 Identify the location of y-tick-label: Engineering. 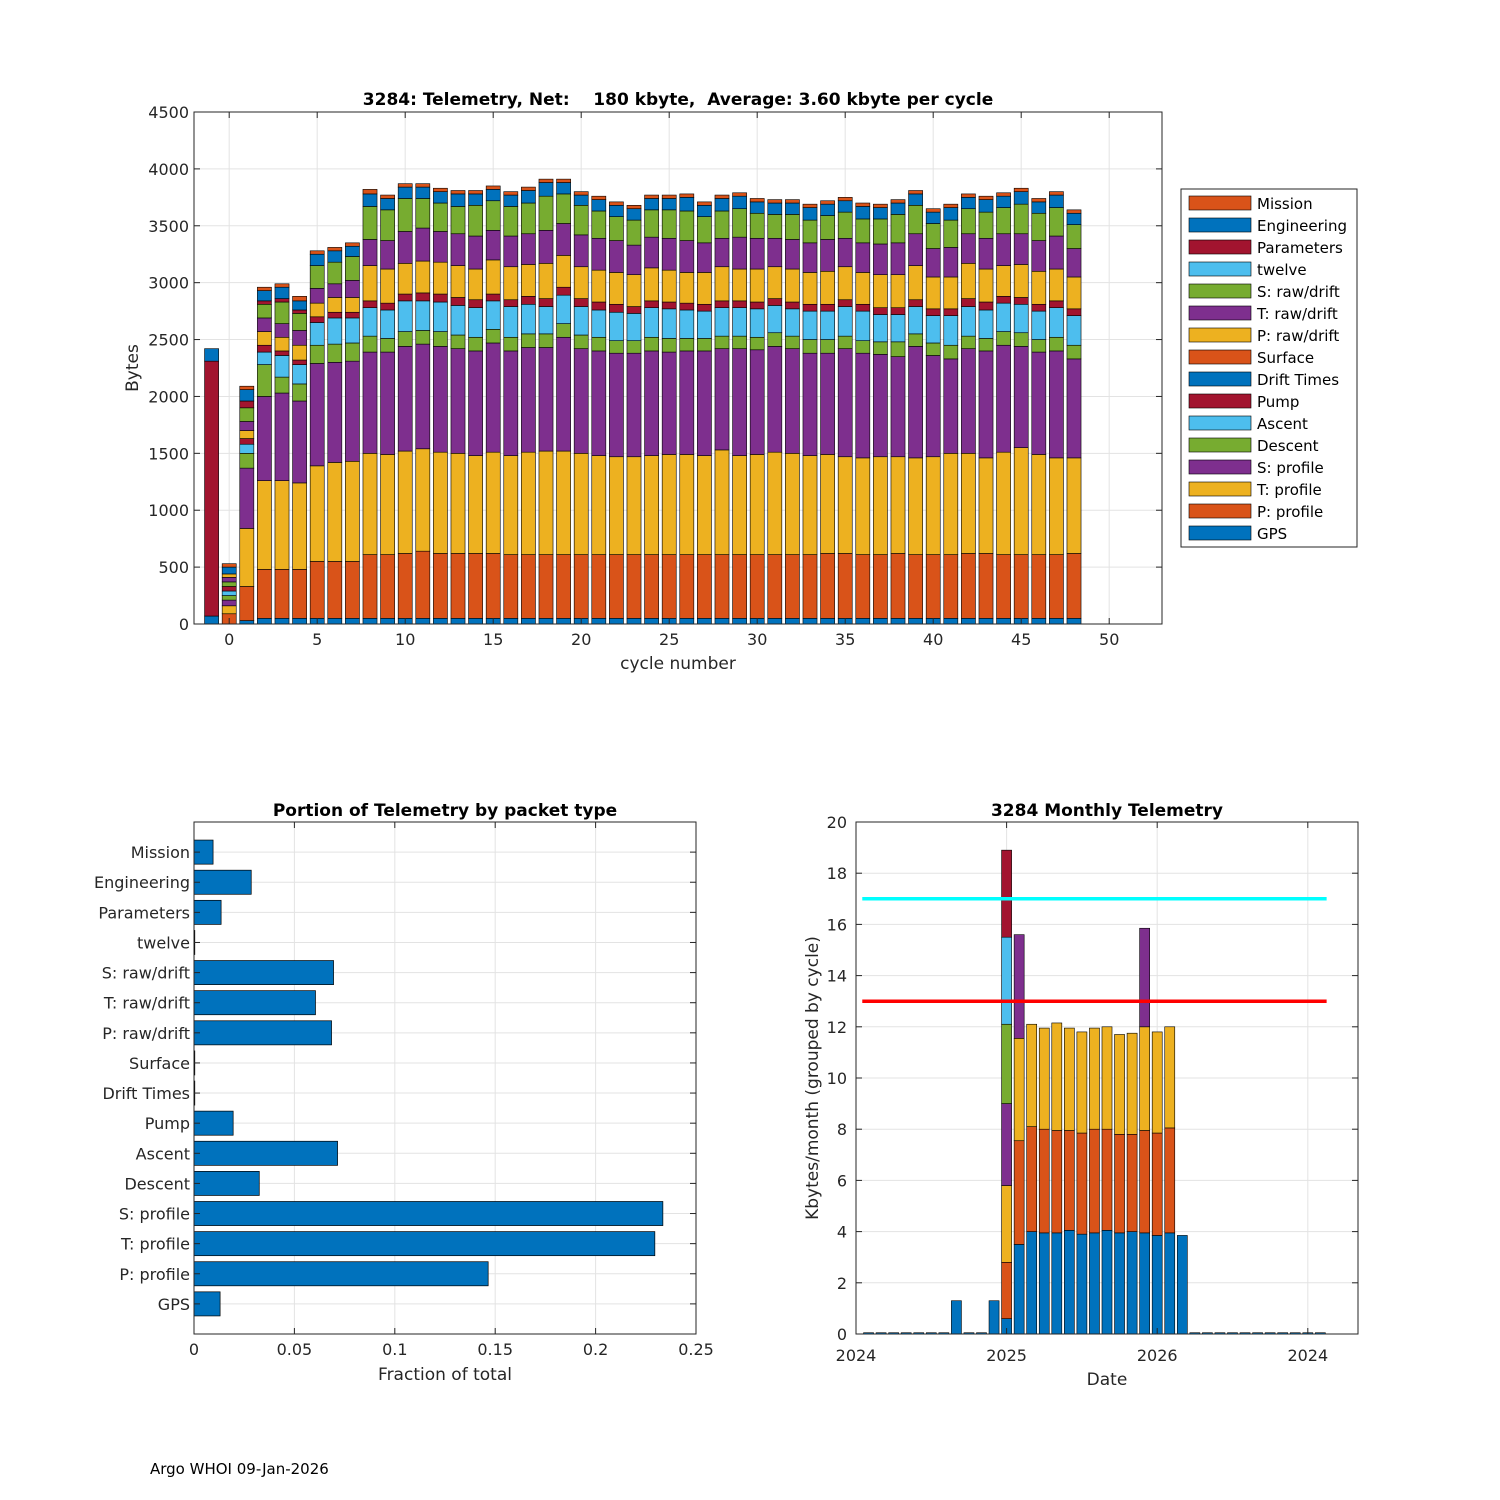
(142, 882).